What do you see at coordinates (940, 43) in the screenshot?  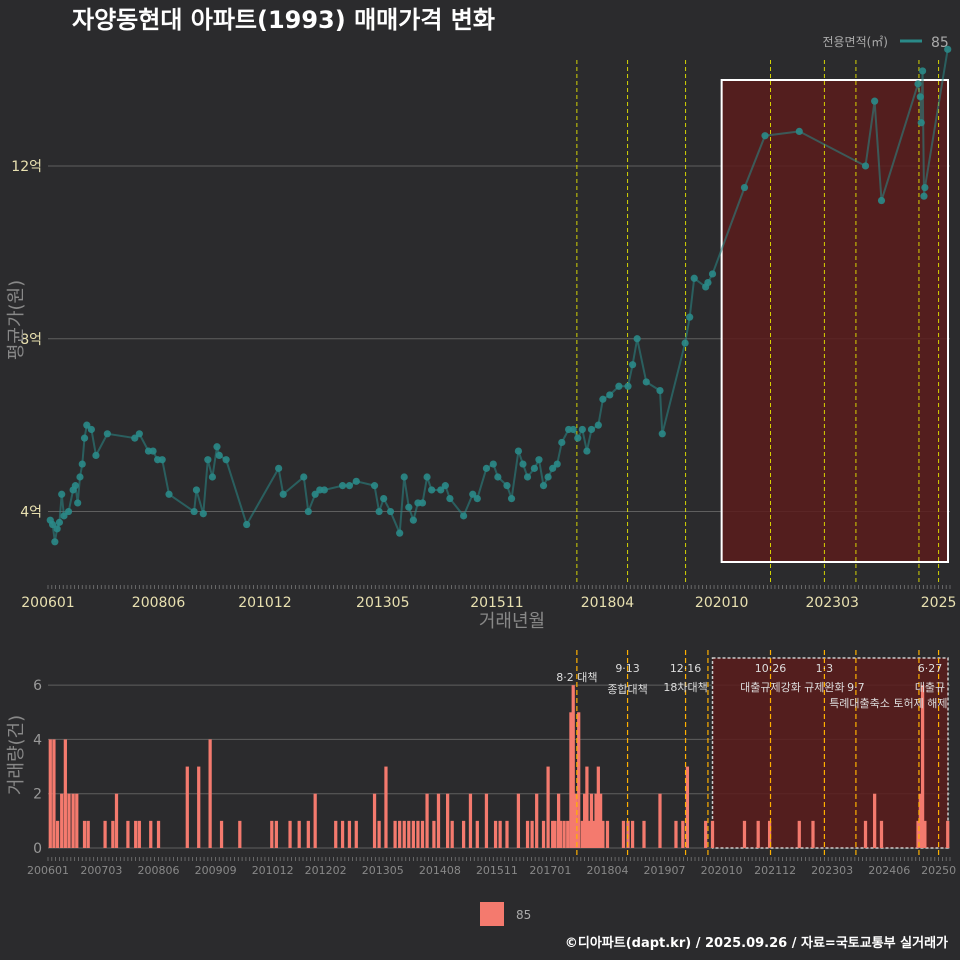 I see `legend-top-value: 85` at bounding box center [940, 43].